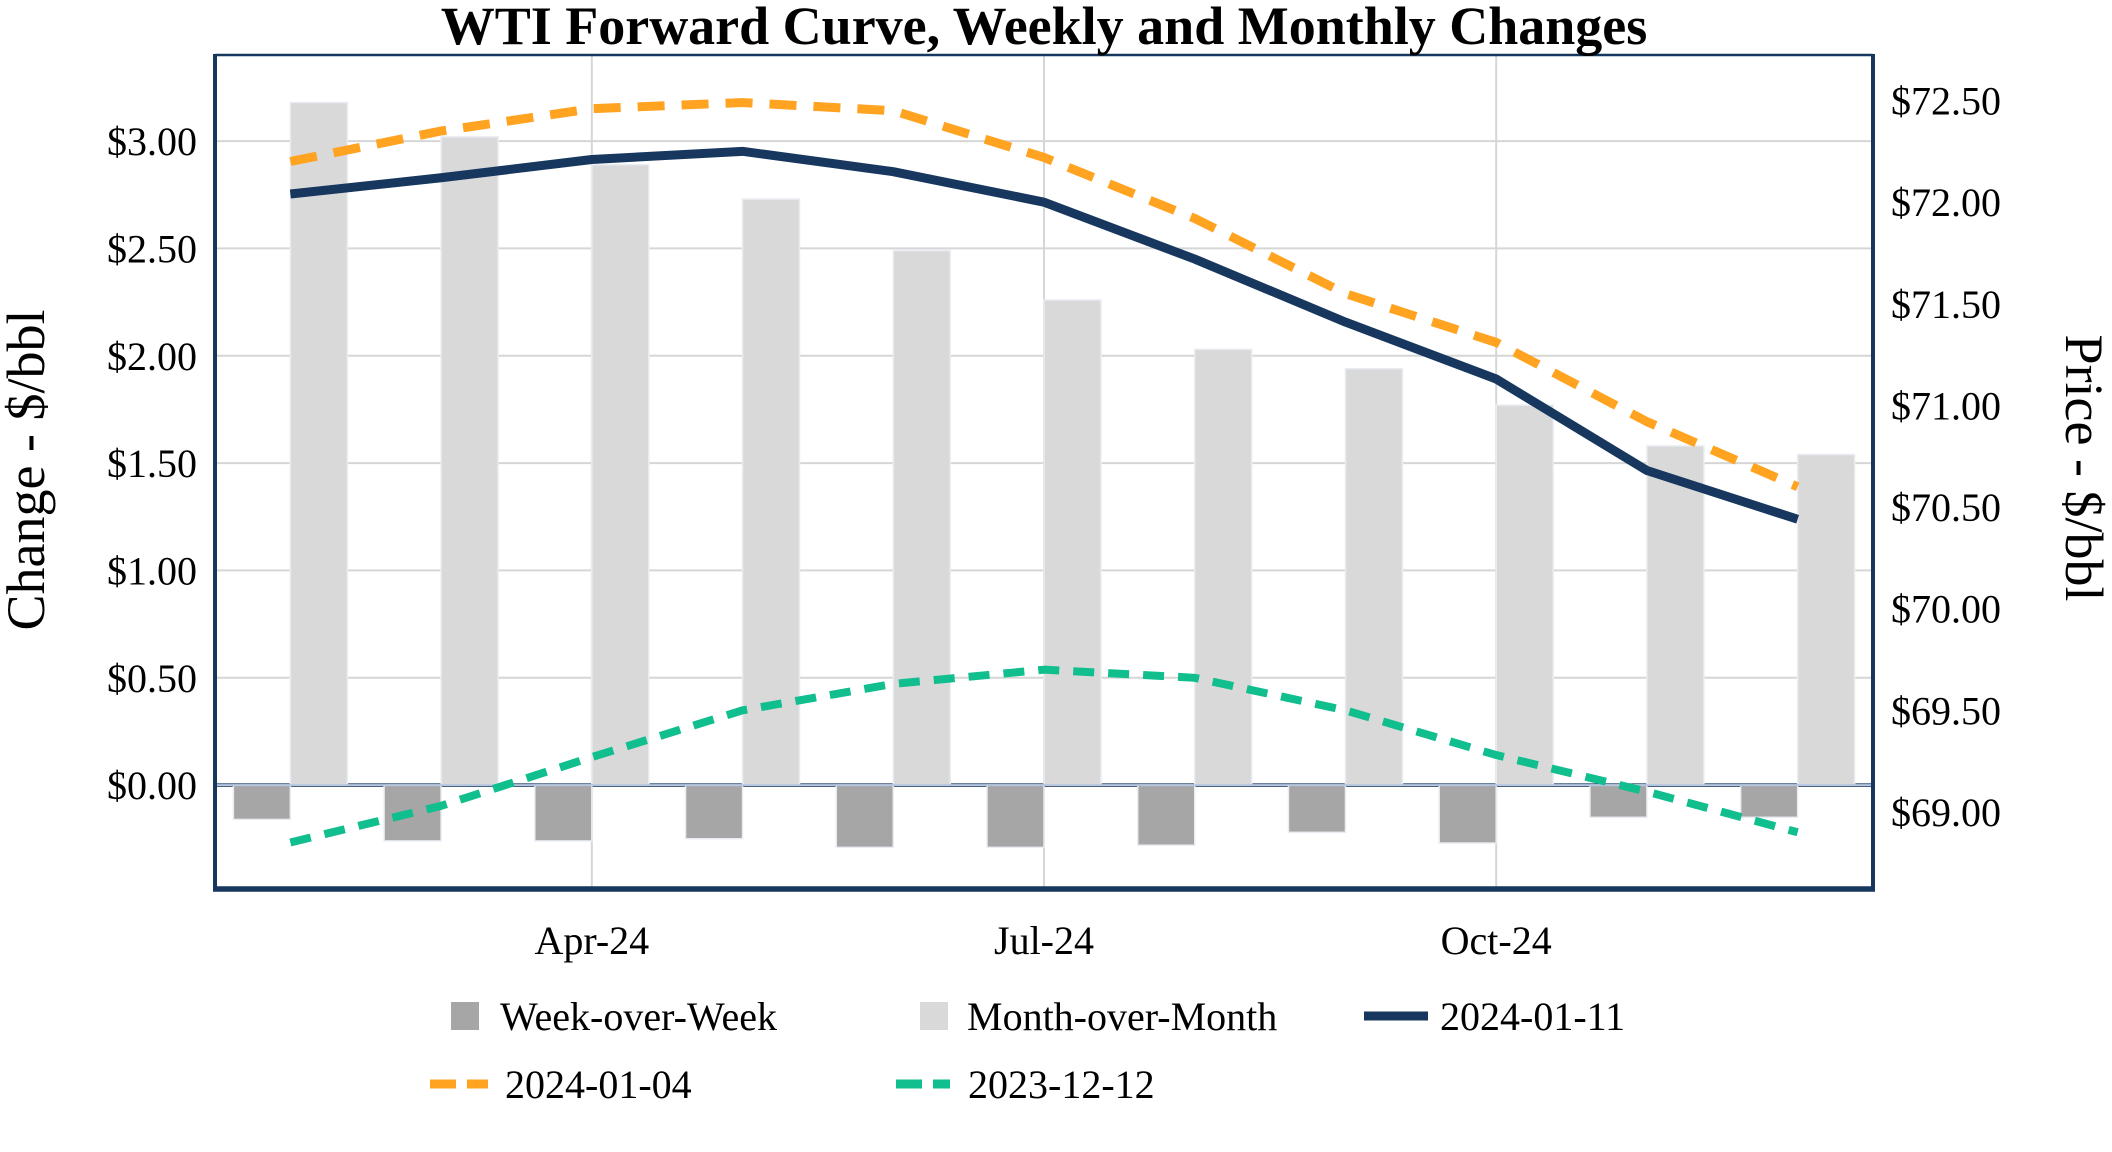 The width and height of the screenshot is (2112, 1152). I want to click on left-axis-tick-label: $0.50, so click(152, 678).